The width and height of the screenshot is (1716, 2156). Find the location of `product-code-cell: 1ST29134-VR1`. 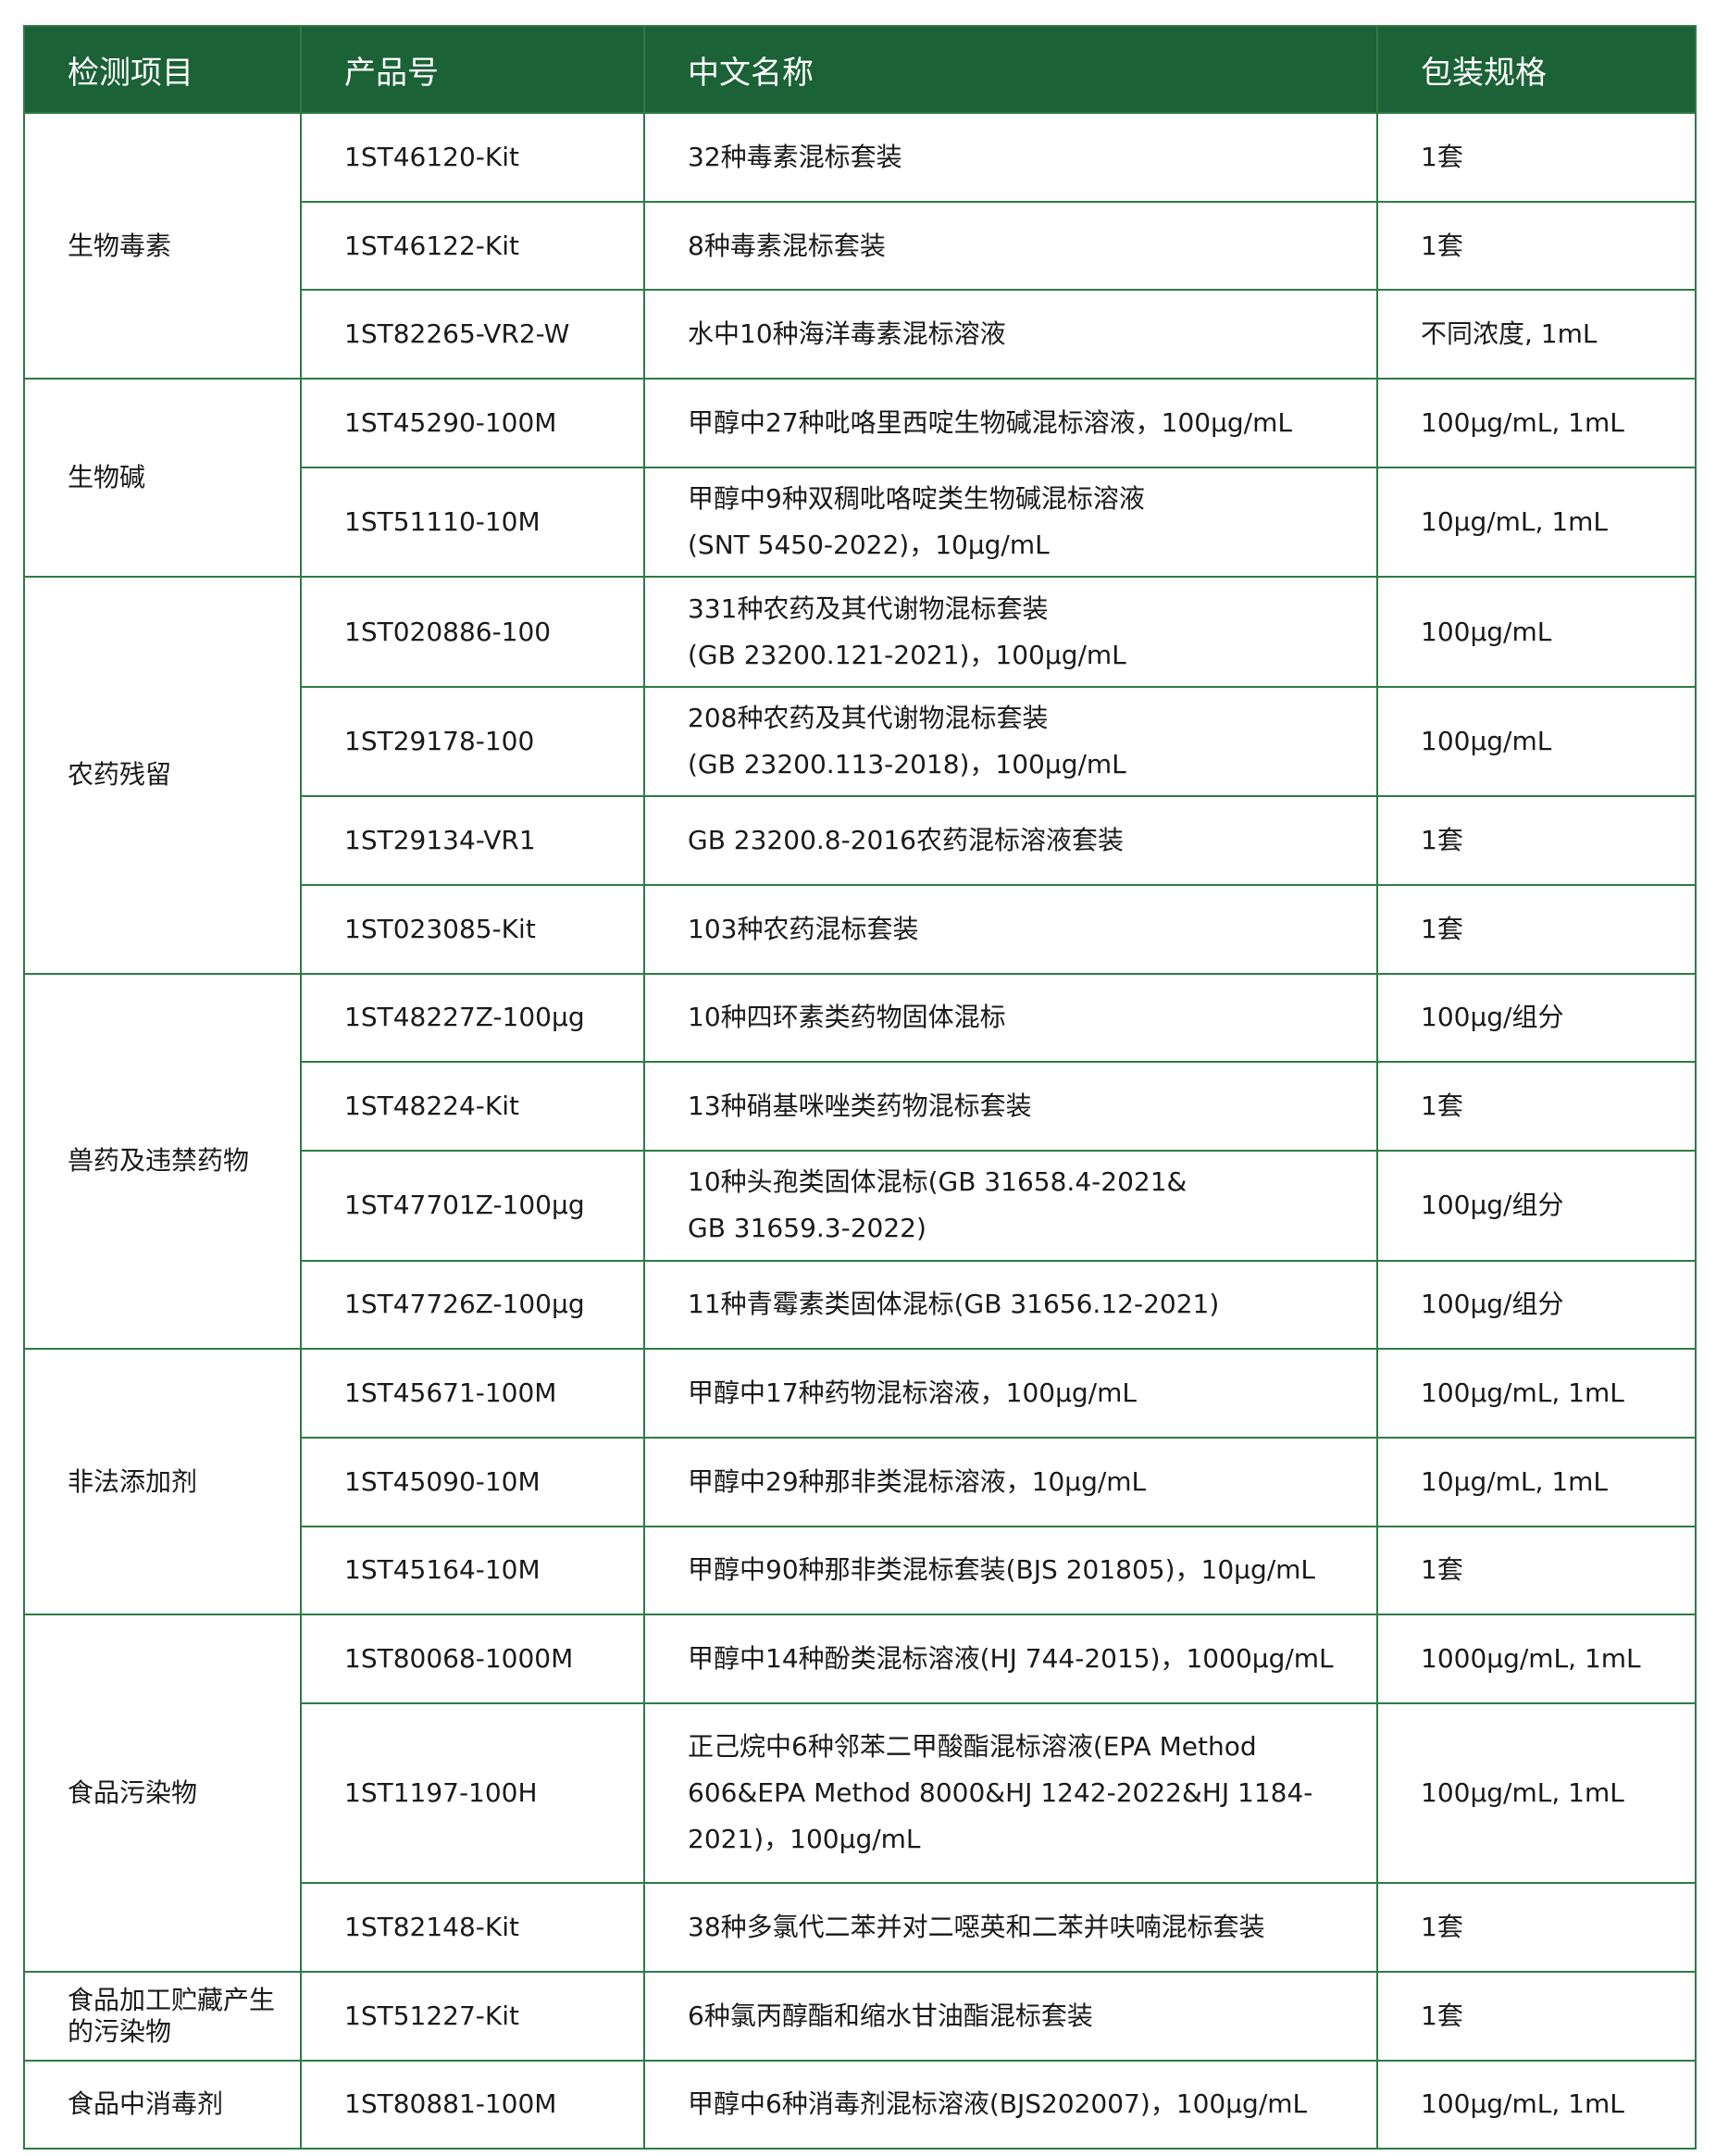

product-code-cell: 1ST29134-VR1 is located at coordinates (472, 840).